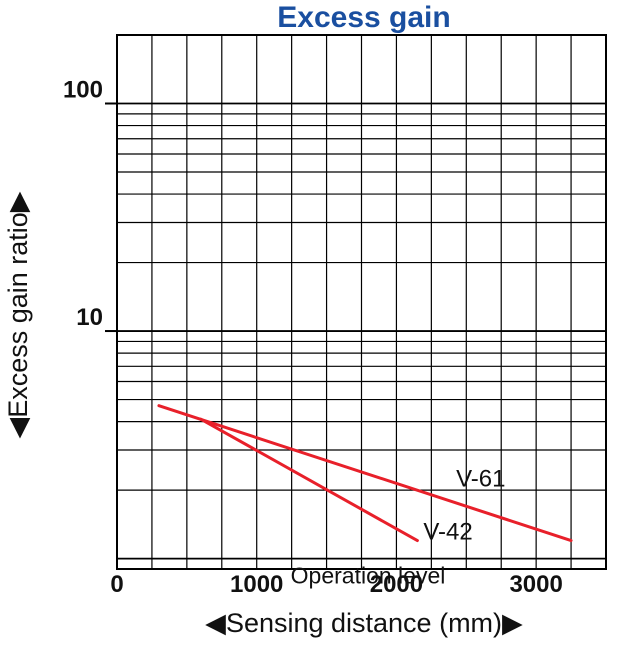 The image size is (640, 650). Describe the element at coordinates (18, 428) in the screenshot. I see `down-arrow-icon: ◀` at that location.